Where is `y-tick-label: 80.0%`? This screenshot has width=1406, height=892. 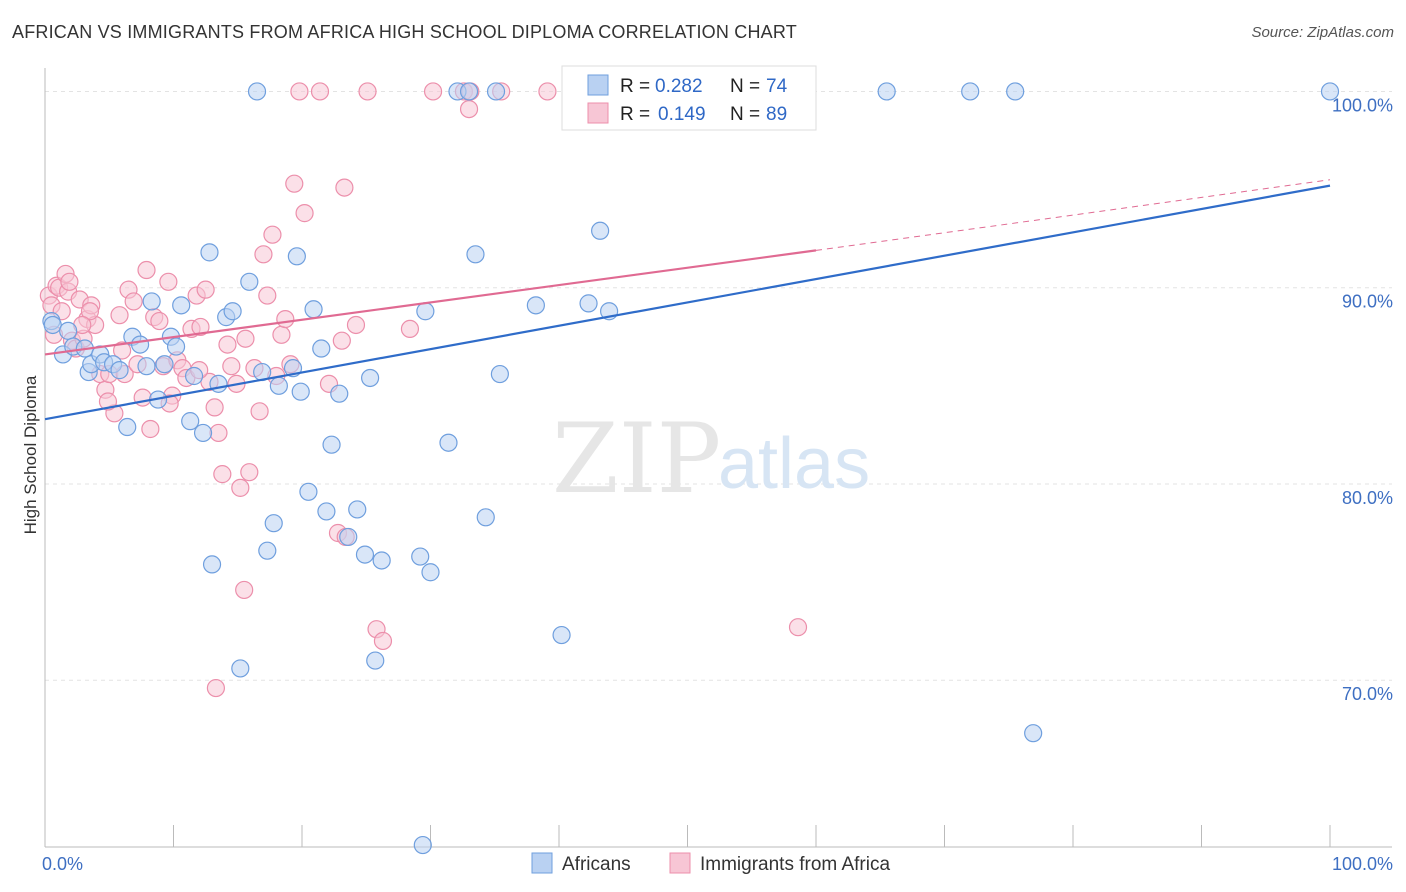 y-tick-label: 80.0% is located at coordinates (1367, 498).